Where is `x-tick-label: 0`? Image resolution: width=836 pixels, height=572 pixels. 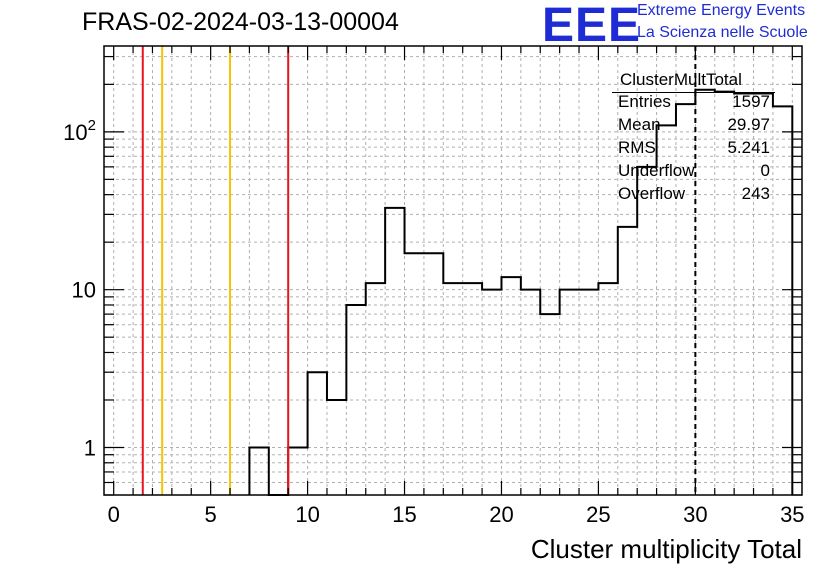 x-tick-label: 0 is located at coordinates (114, 514).